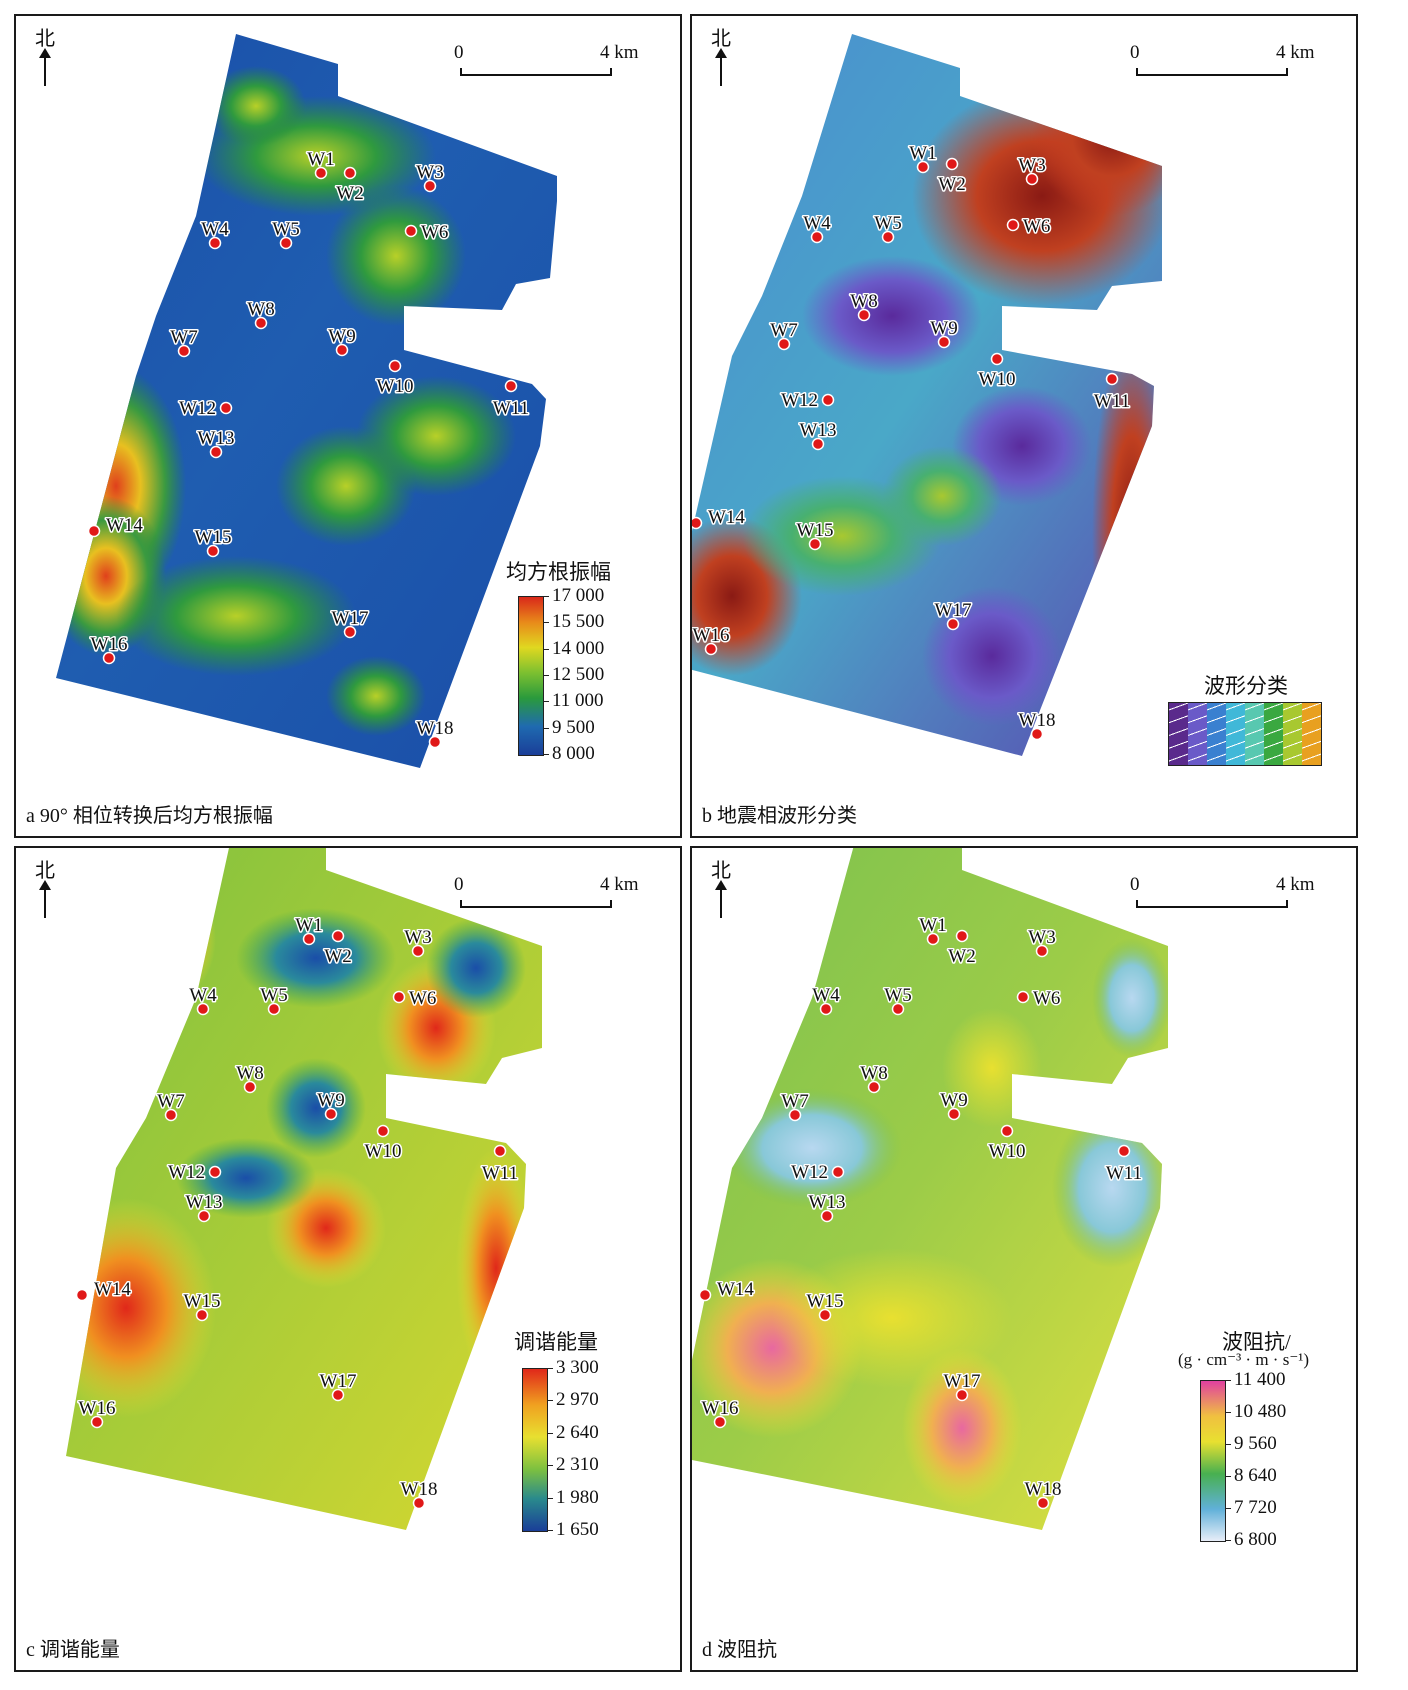 Image resolution: width=1408 pixels, height=1690 pixels. Describe the element at coordinates (577, 1529) in the screenshot. I see `legend-tick-label: 1 650` at that location.